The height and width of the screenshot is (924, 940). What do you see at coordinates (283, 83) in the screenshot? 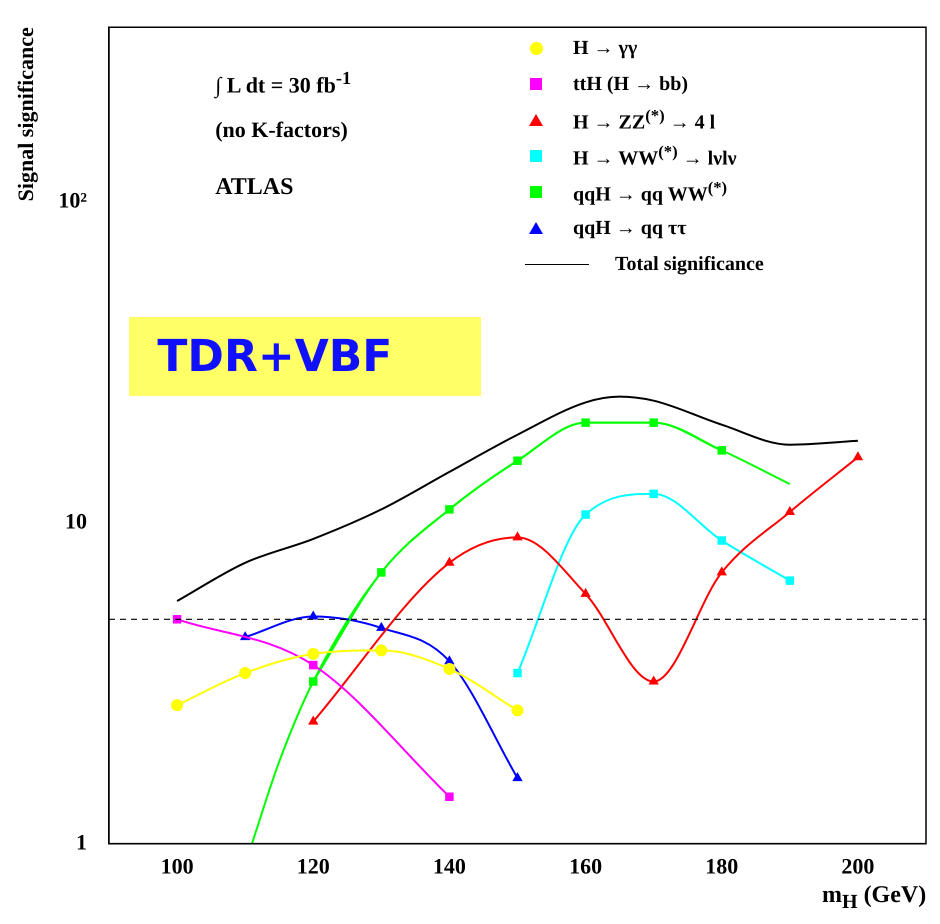
I see `annotation: ∫ L dt = 30 fb$^{-1}$` at bounding box center [283, 83].